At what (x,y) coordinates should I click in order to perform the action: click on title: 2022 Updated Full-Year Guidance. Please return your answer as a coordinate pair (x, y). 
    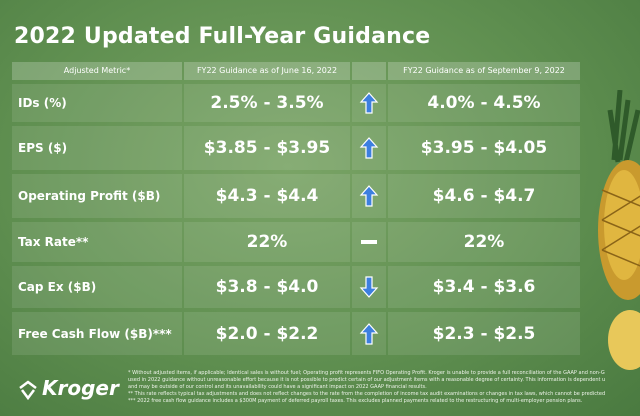
    Looking at the image, I should click on (222, 36).